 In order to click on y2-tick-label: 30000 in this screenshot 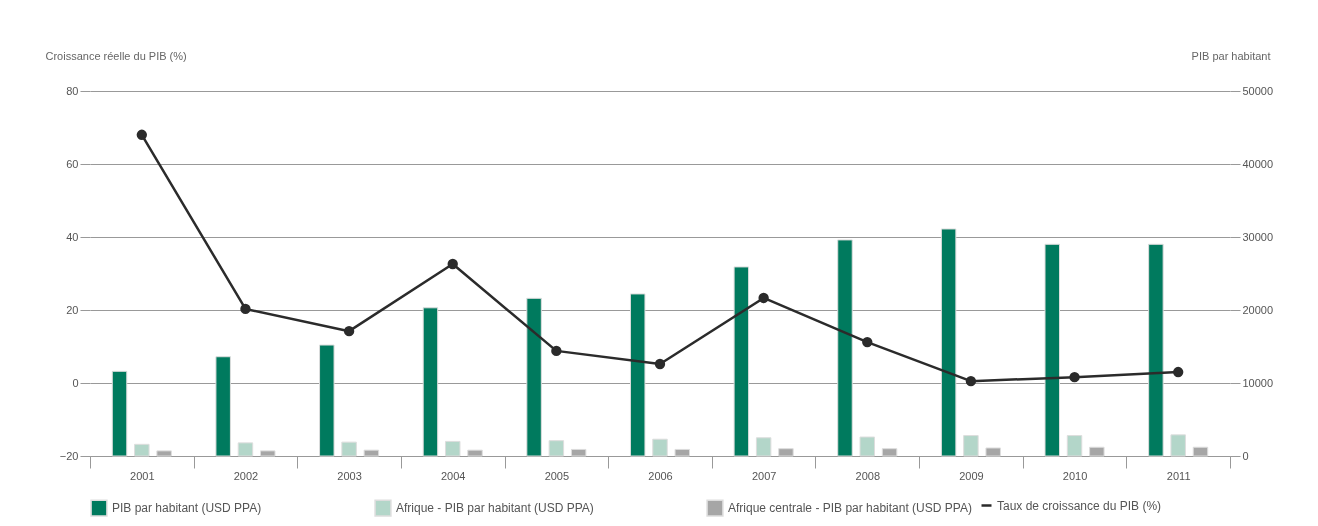, I will do `click(1258, 236)`.